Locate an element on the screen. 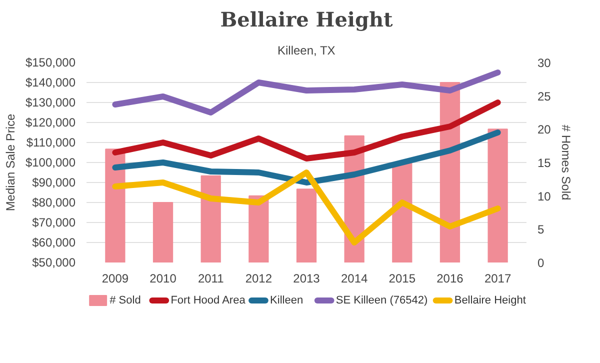 This screenshot has width=600, height=363. y-tick-label: $50,000 is located at coordinates (54, 263).